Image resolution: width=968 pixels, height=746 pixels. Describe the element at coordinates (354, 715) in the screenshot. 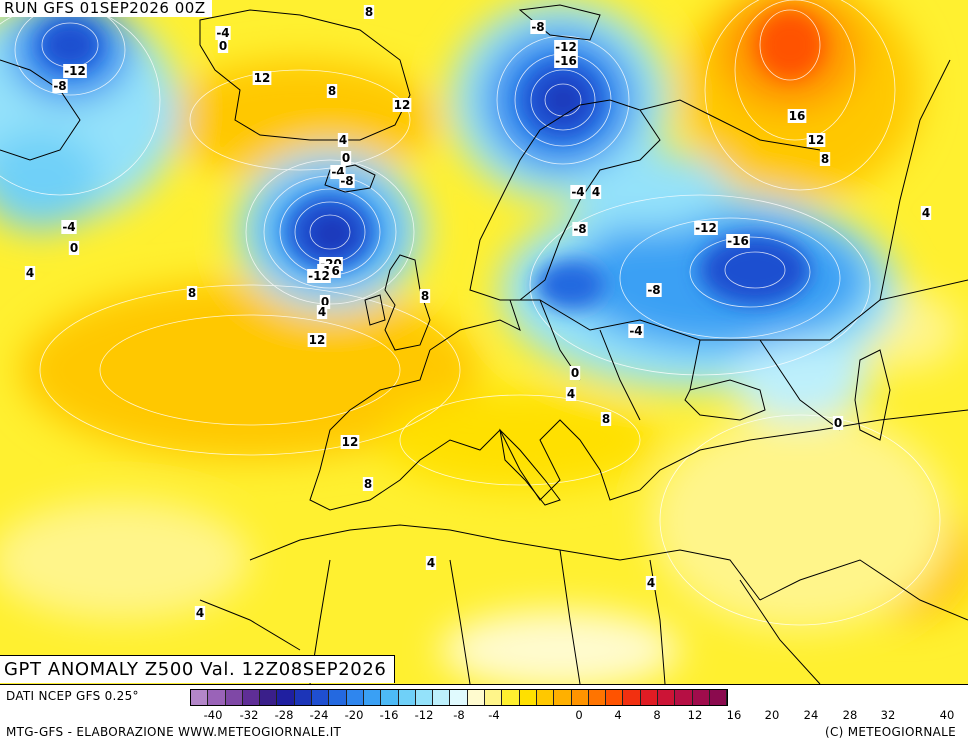

I see `colorbar-tick-label: -20` at that location.